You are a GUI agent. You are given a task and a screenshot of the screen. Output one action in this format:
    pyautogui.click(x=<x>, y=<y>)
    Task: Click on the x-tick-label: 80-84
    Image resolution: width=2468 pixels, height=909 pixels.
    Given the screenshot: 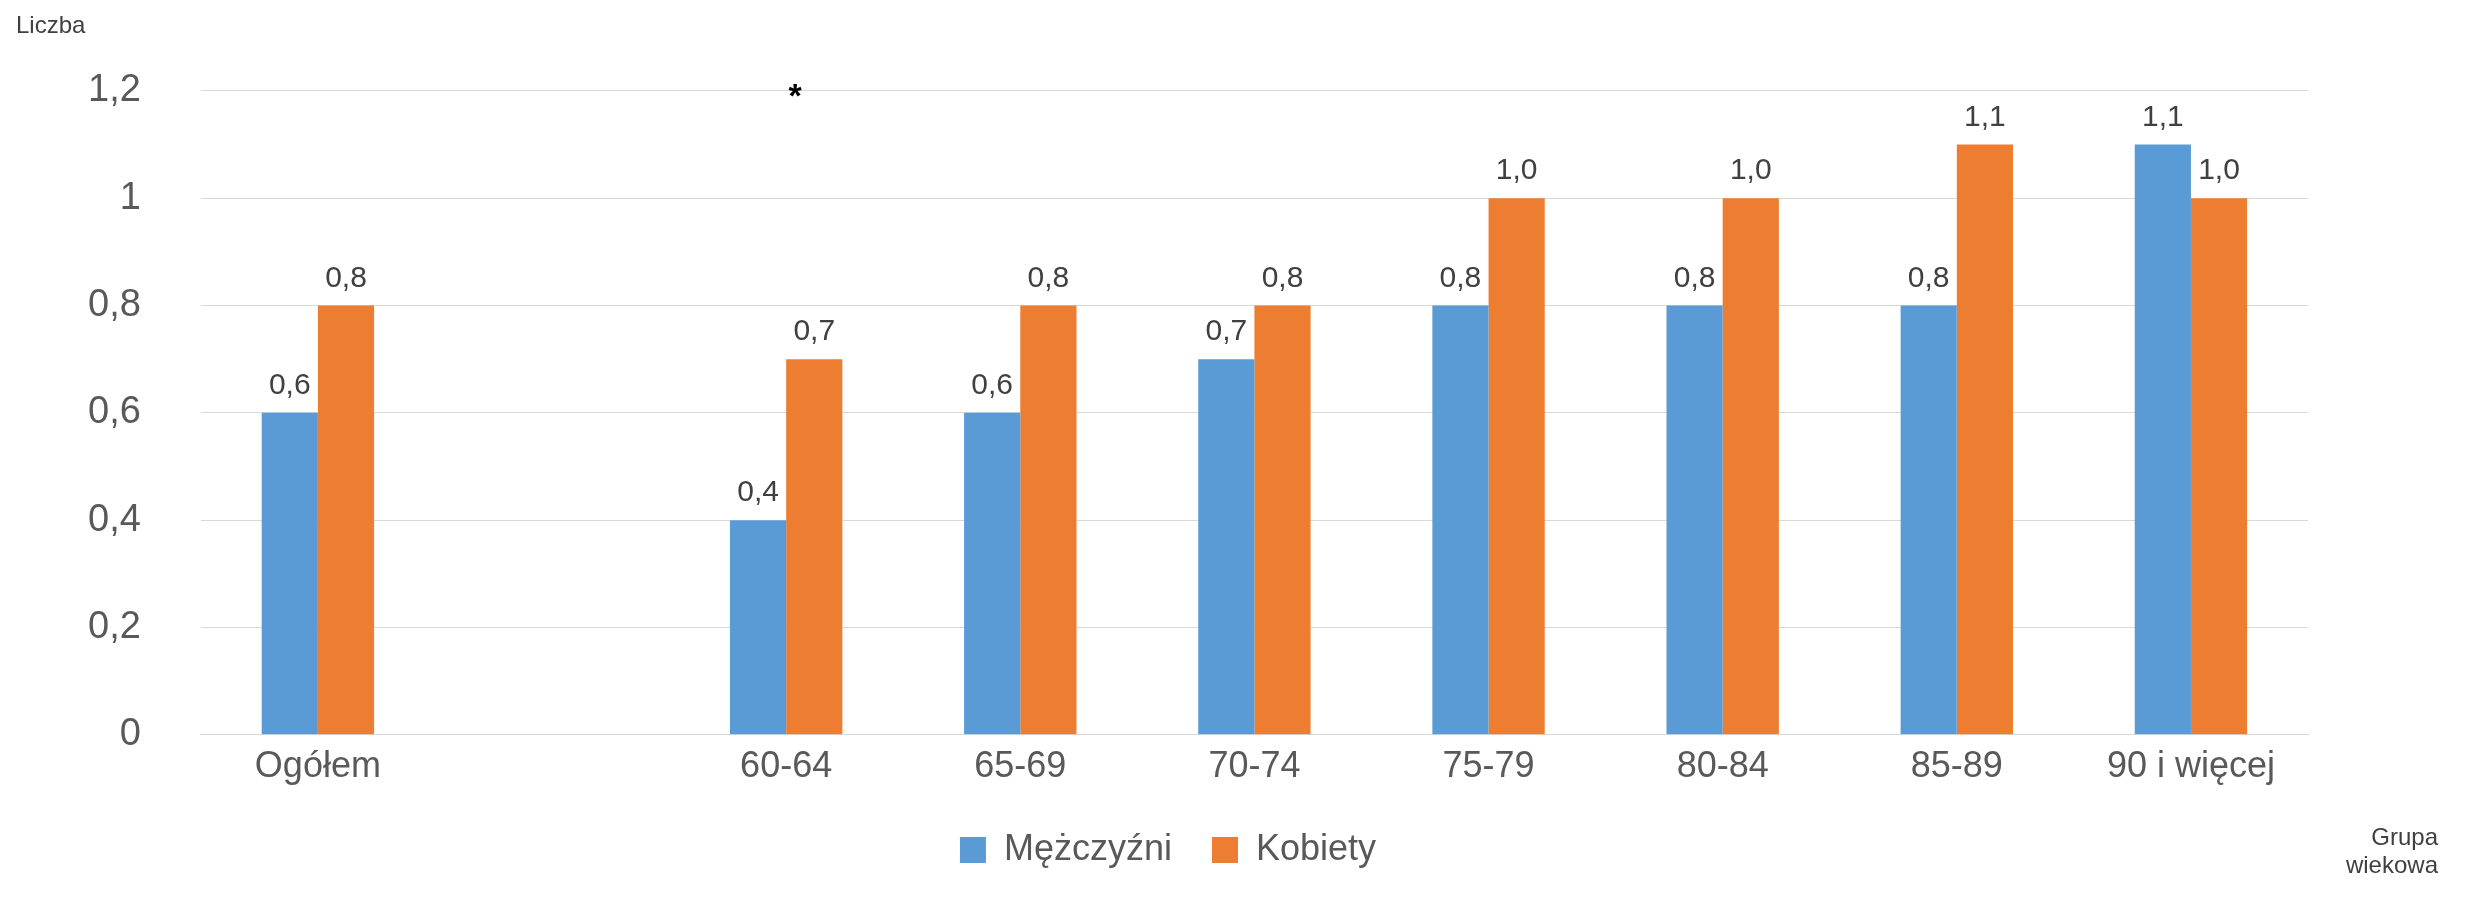 What is the action you would take?
    pyautogui.click(x=1722, y=765)
    